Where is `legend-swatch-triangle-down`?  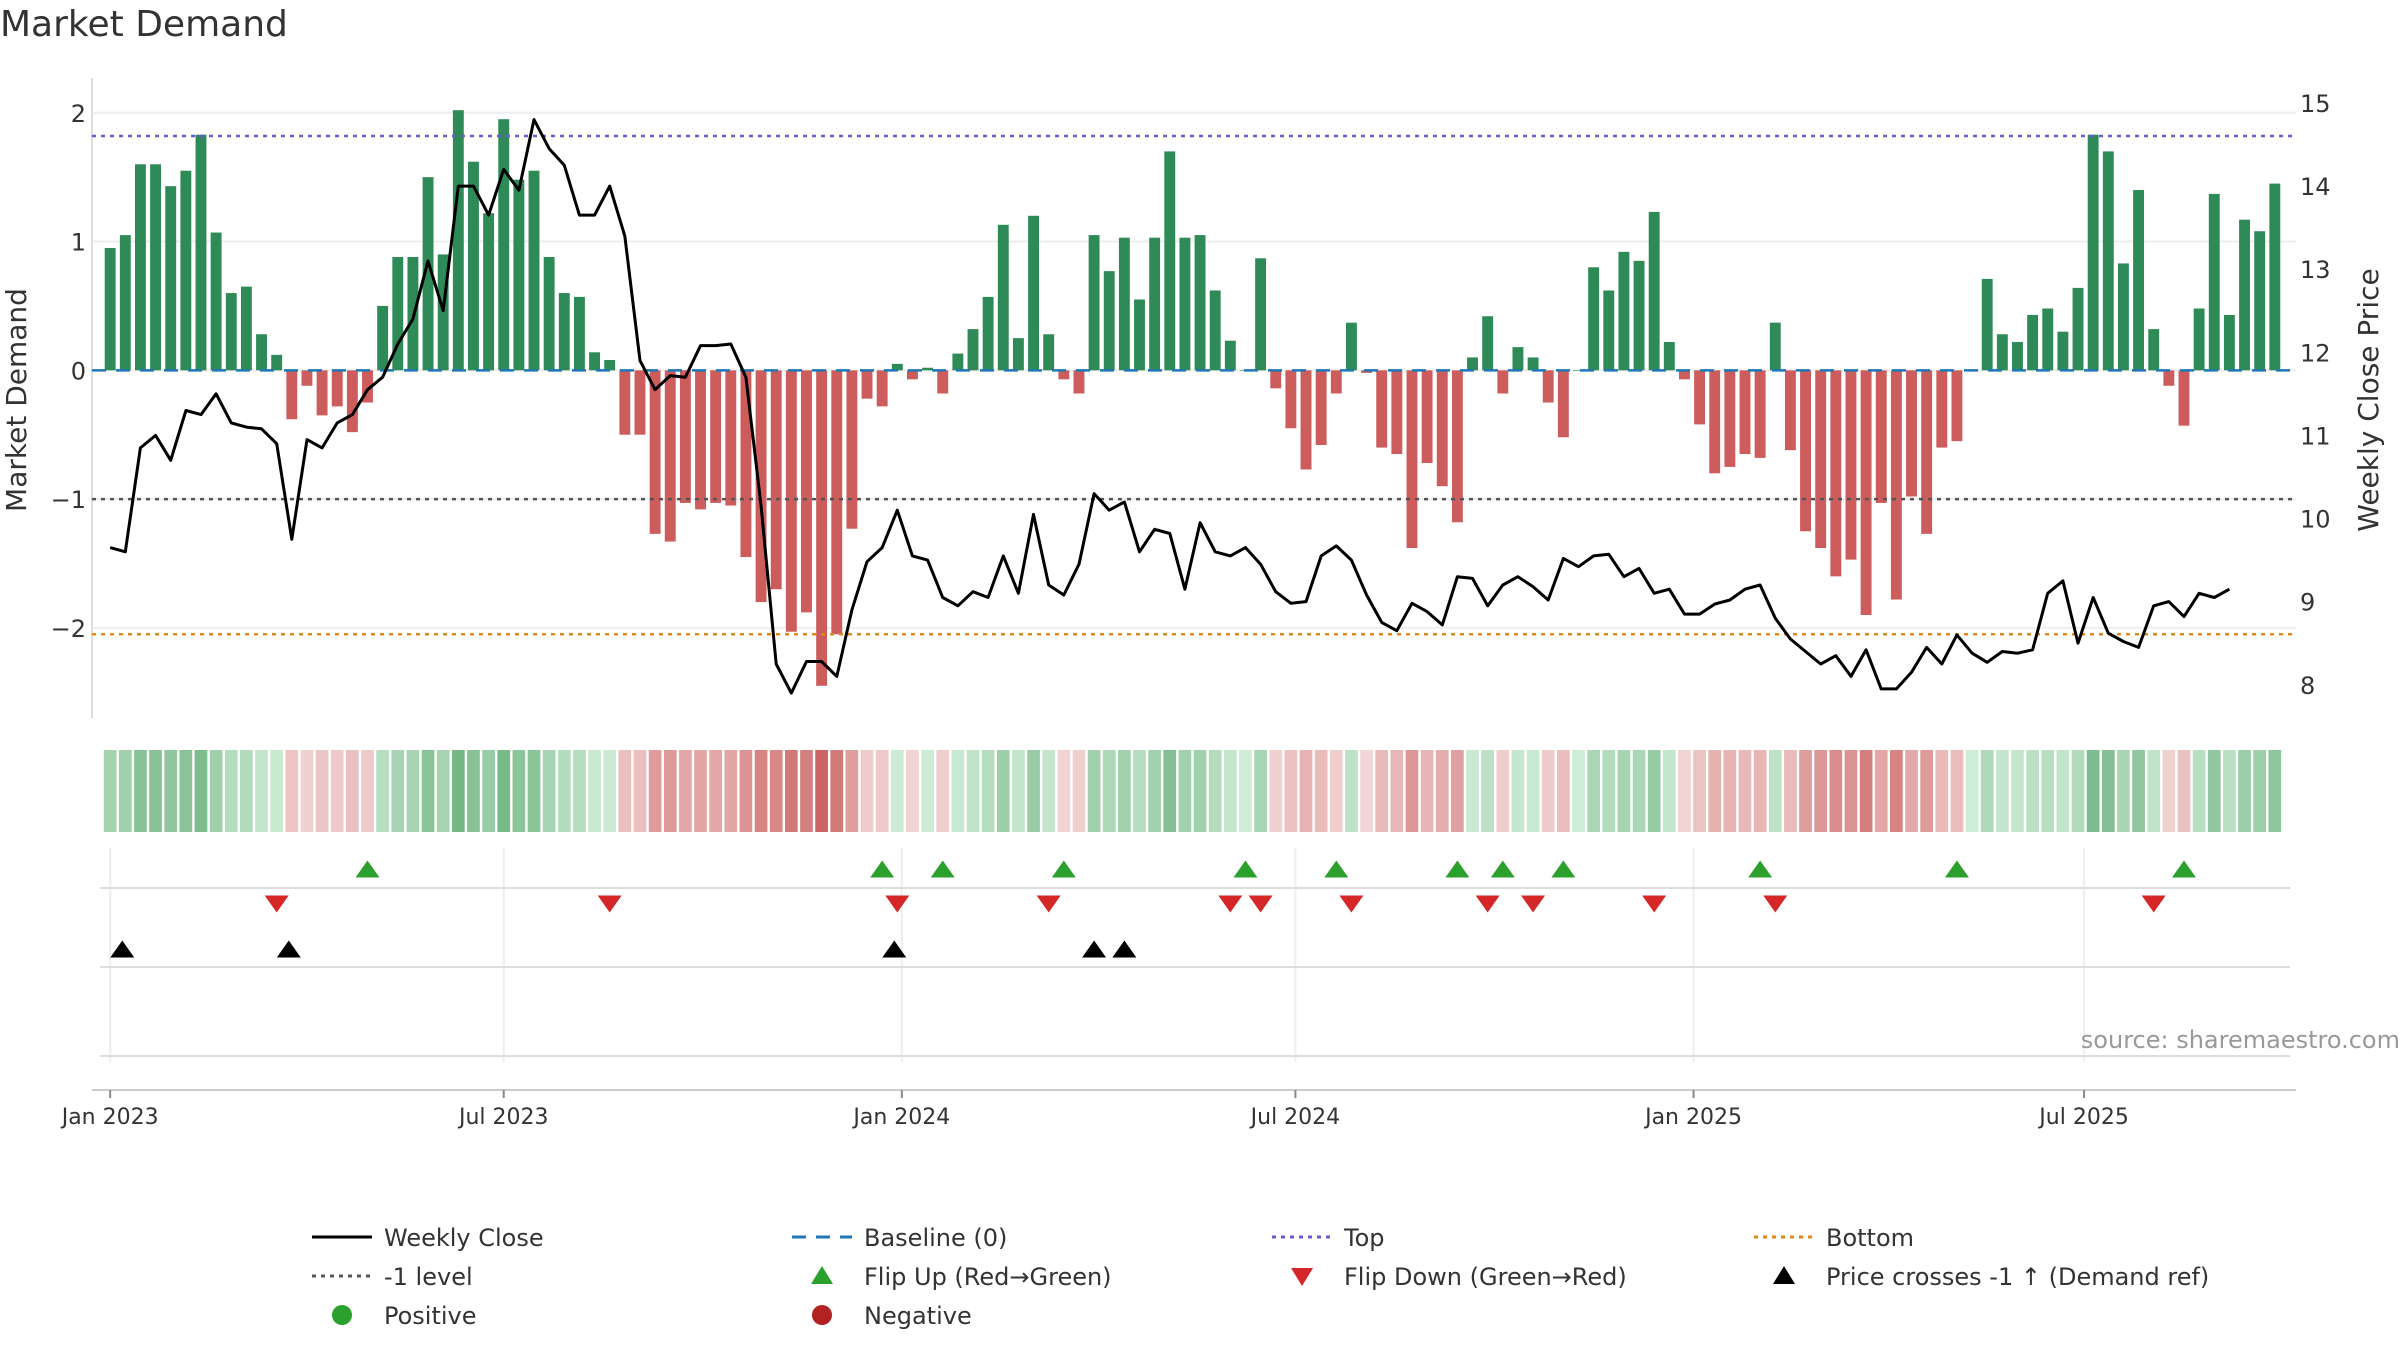
legend-swatch-triangle-down is located at coordinates (1302, 1277).